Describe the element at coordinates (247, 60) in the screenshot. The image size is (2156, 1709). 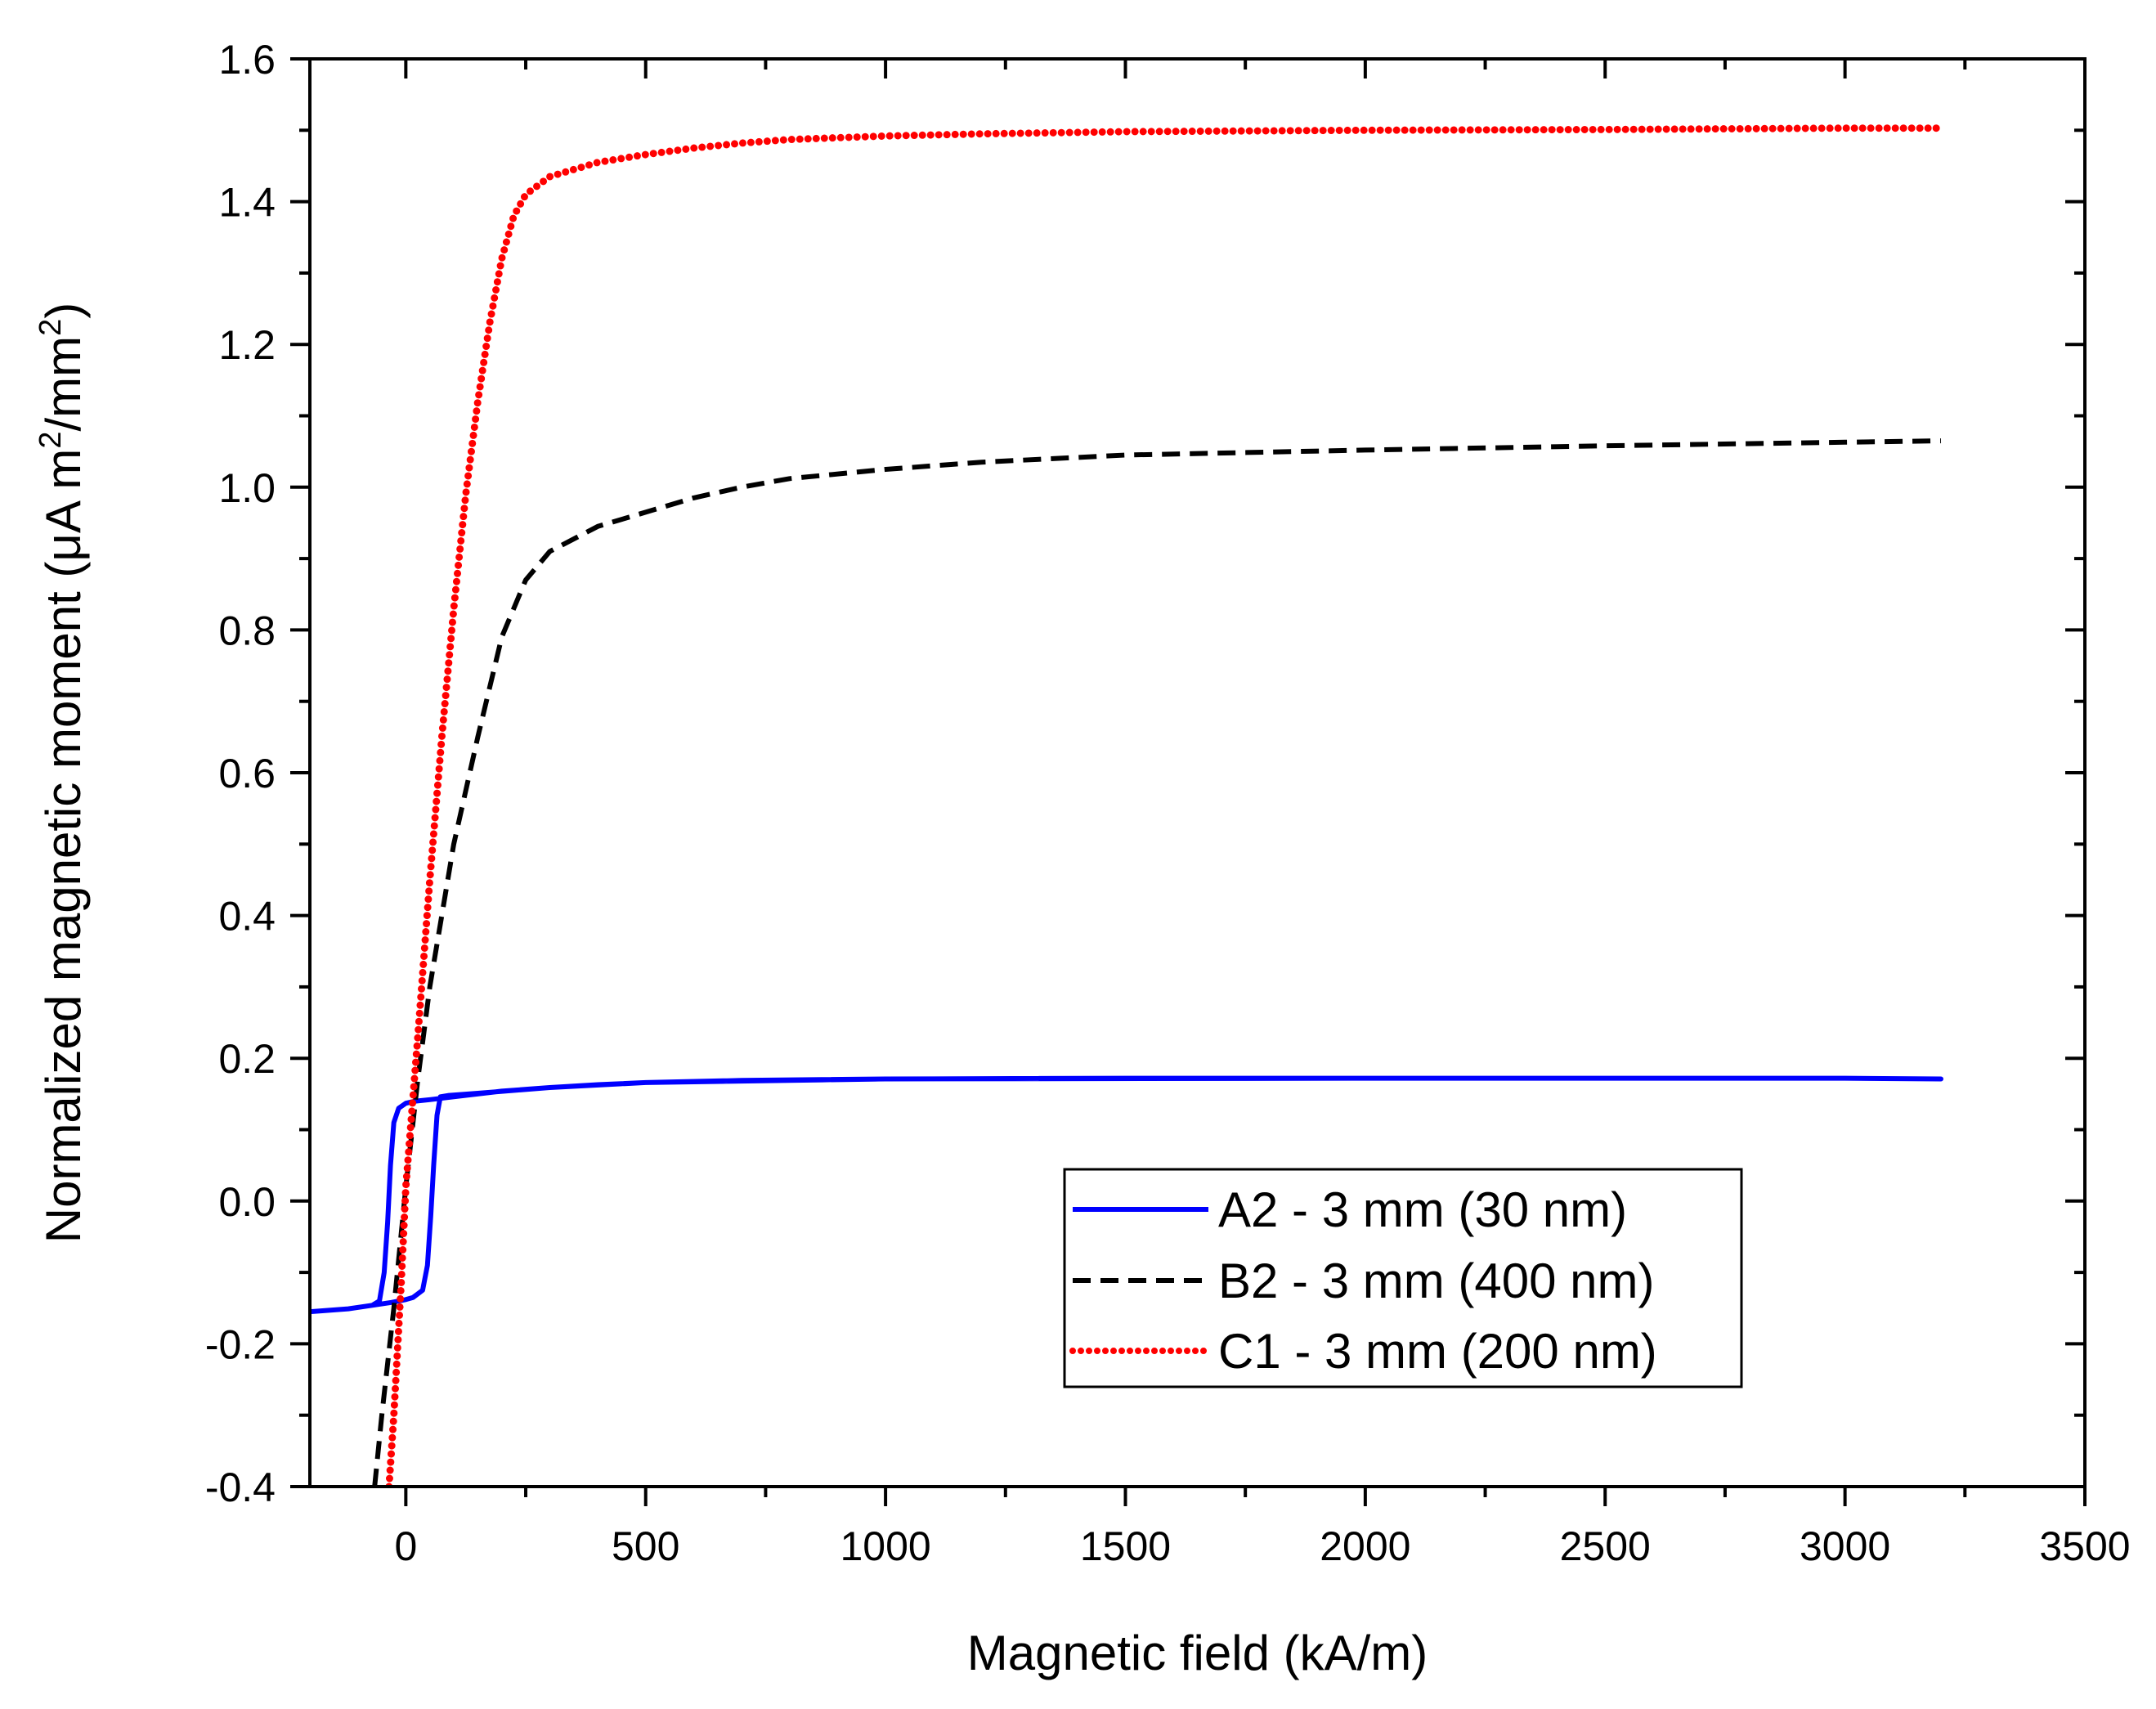
I see `y-tick-label: 1.6` at that location.